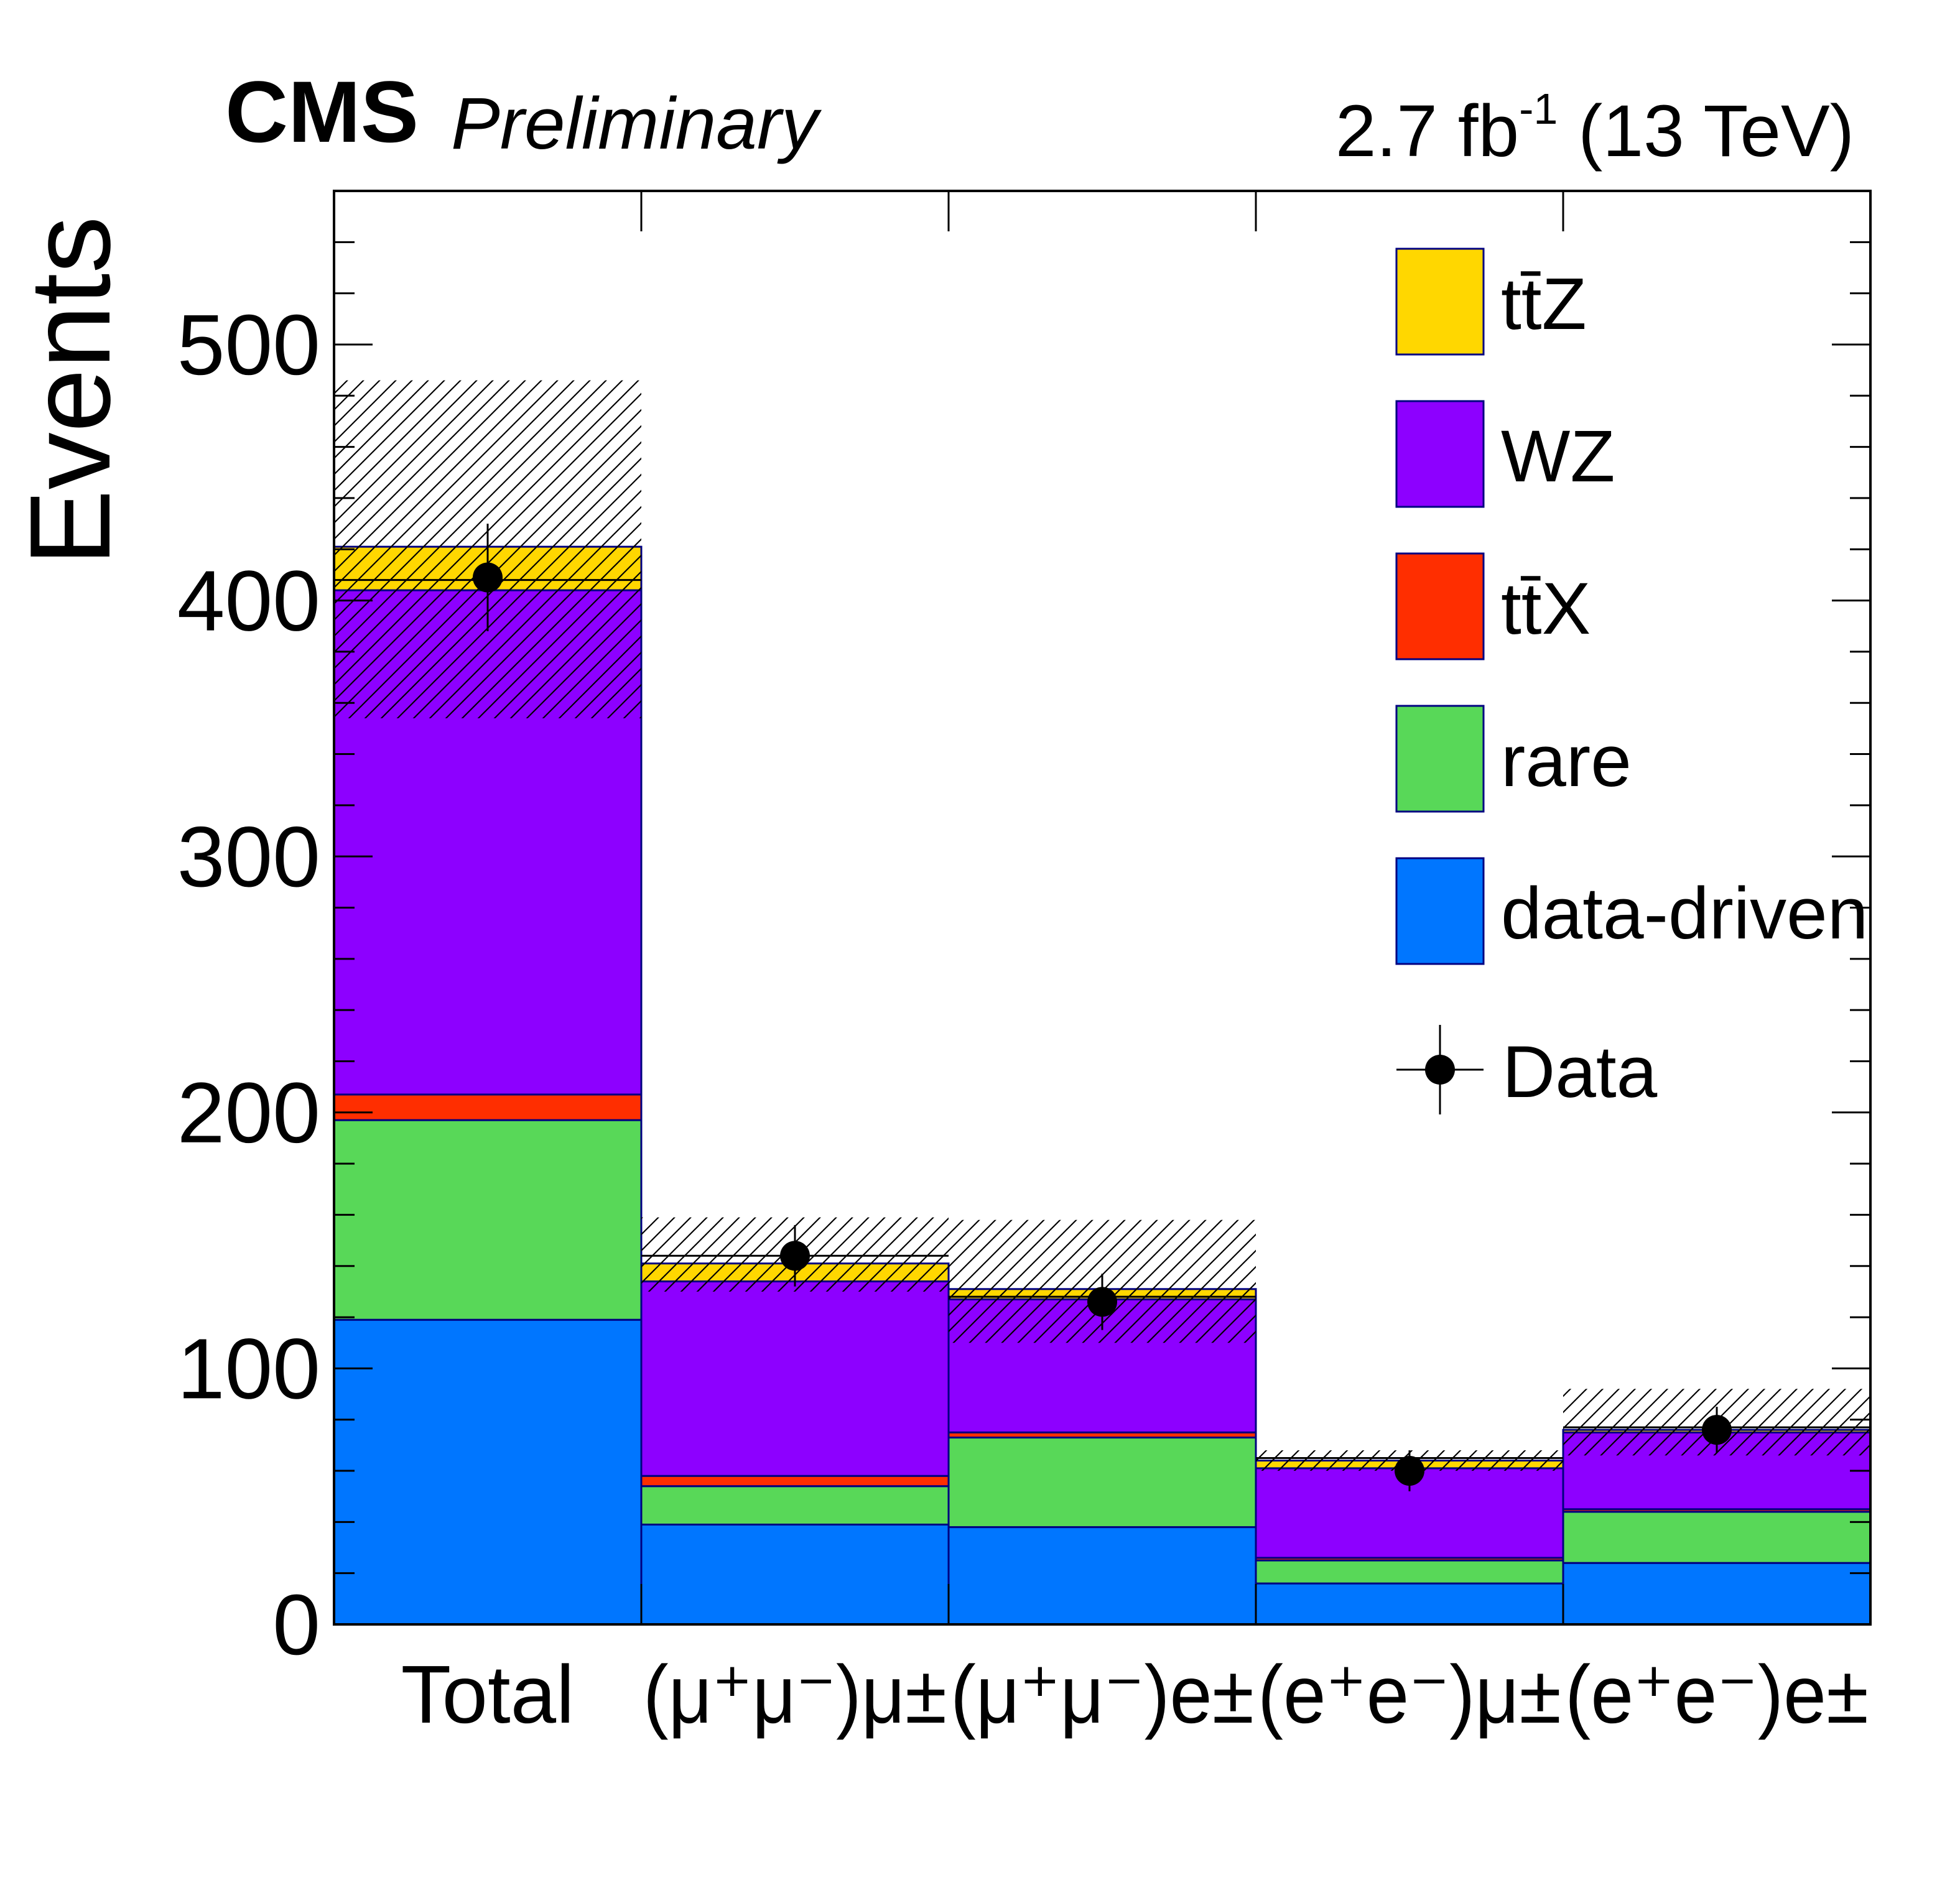 The image size is (1960, 1903). Describe the element at coordinates (488, 1694) in the screenshot. I see `x-category-label-0: Total` at that location.